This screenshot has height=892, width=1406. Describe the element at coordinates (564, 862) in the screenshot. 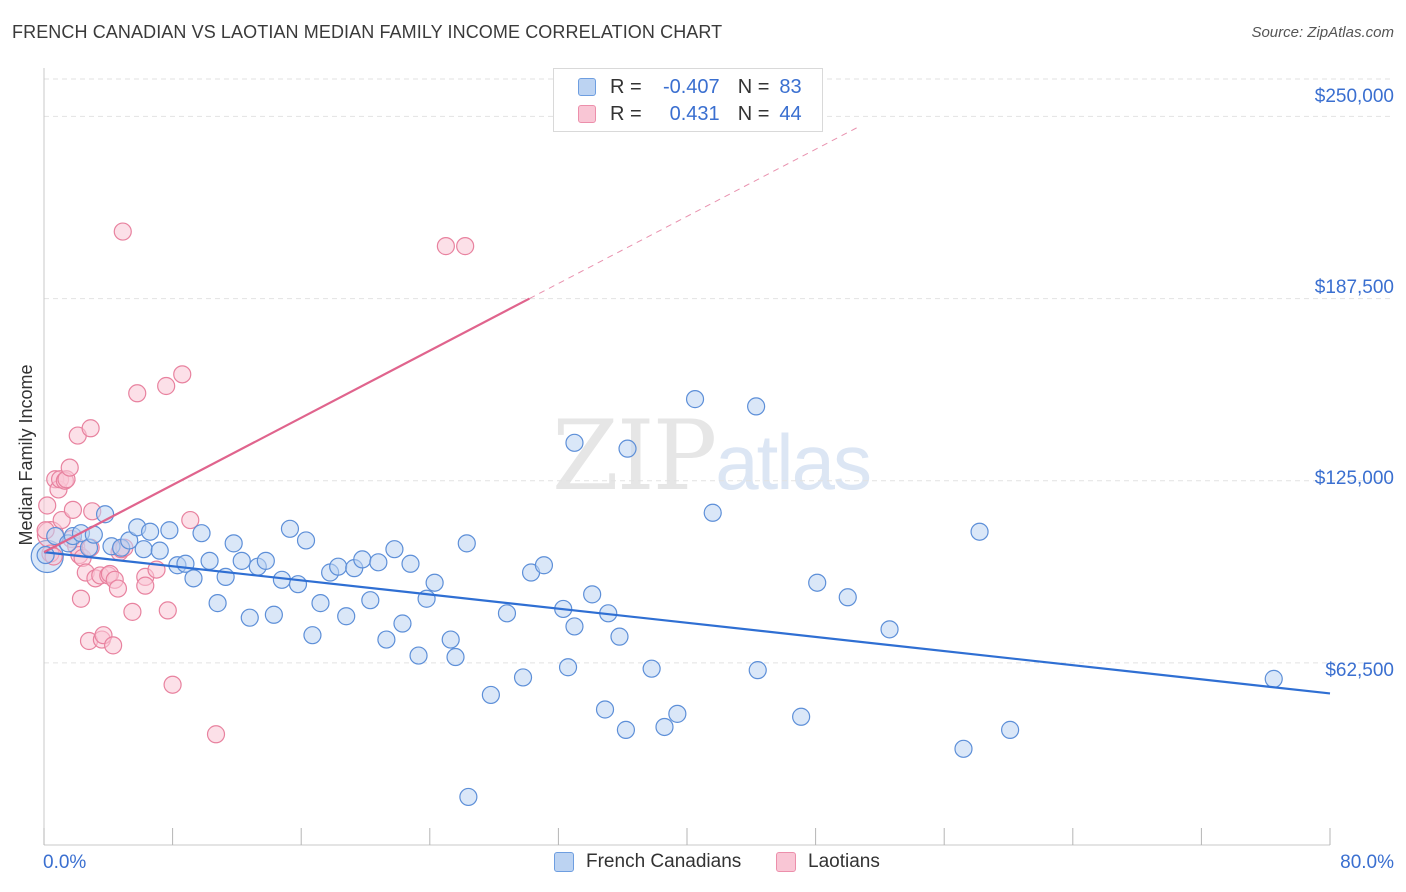

I see `blue-swatch` at that location.